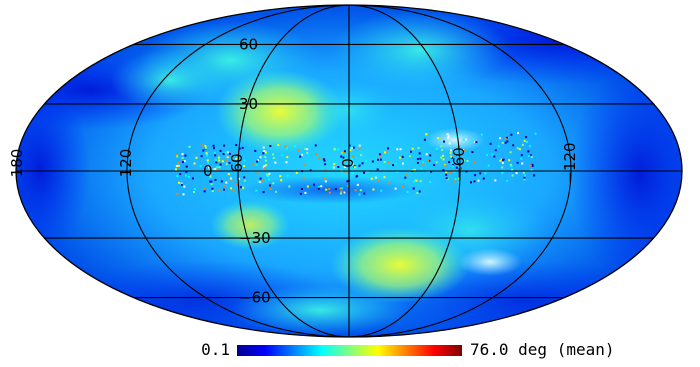 This screenshot has width=700, height=367. Describe the element at coordinates (237, 162) in the screenshot. I see `lon-tick-label: 60` at that location.